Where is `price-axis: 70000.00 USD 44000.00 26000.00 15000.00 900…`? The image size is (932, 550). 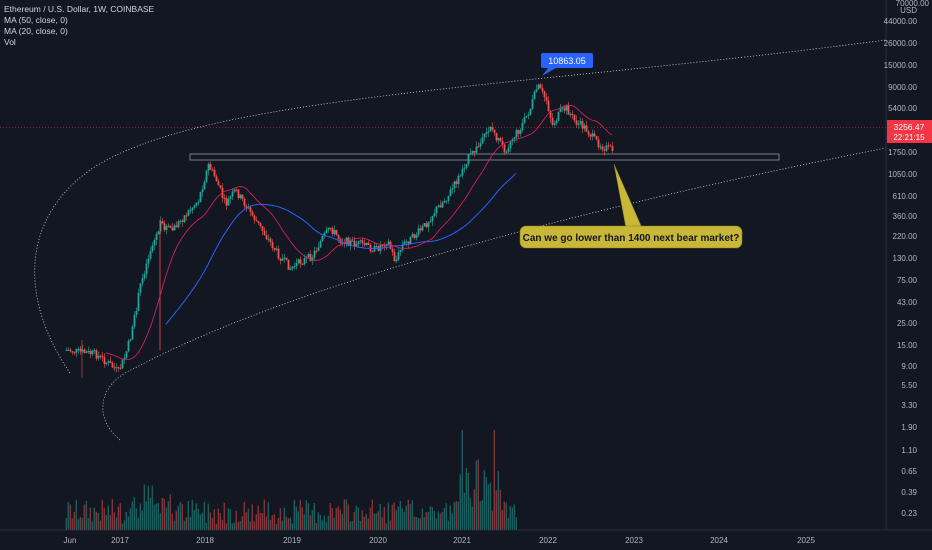
price-axis: 70000.00 USD 44000.00 26000.00 15000.00 900… is located at coordinates (907, 265).